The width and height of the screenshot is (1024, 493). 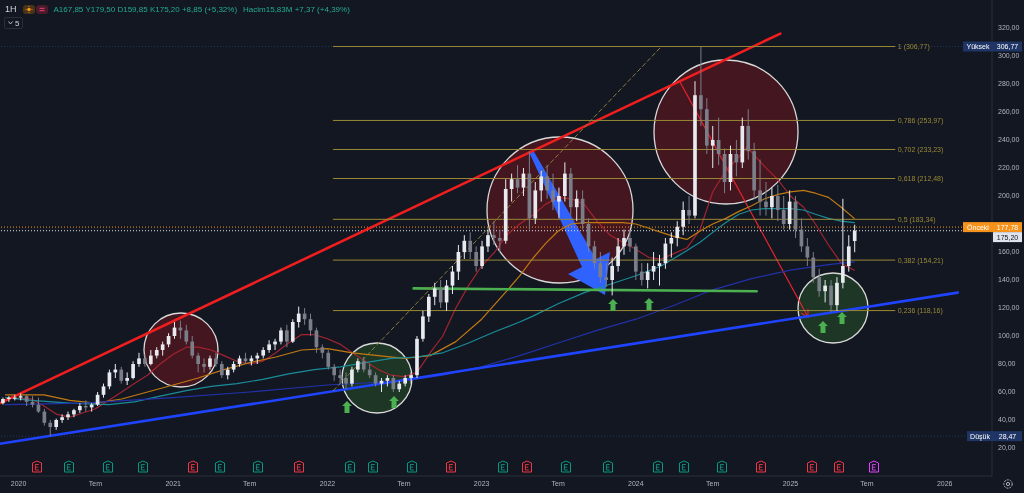 What do you see at coordinates (296, 9) in the screenshot?
I see `annotation: Hacim15,83M +7,37 (+4,39%)` at bounding box center [296, 9].